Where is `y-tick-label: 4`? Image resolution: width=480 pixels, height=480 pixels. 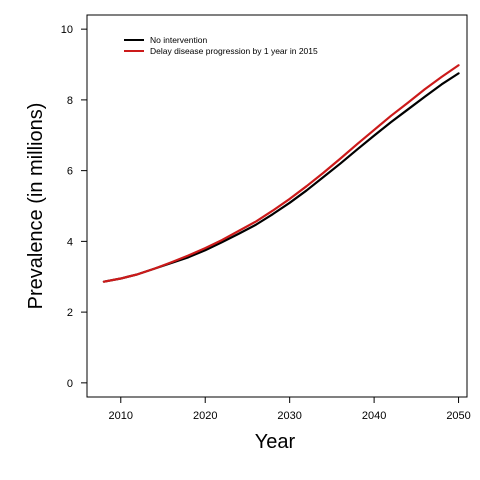 y-tick-label: 4 is located at coordinates (70, 242).